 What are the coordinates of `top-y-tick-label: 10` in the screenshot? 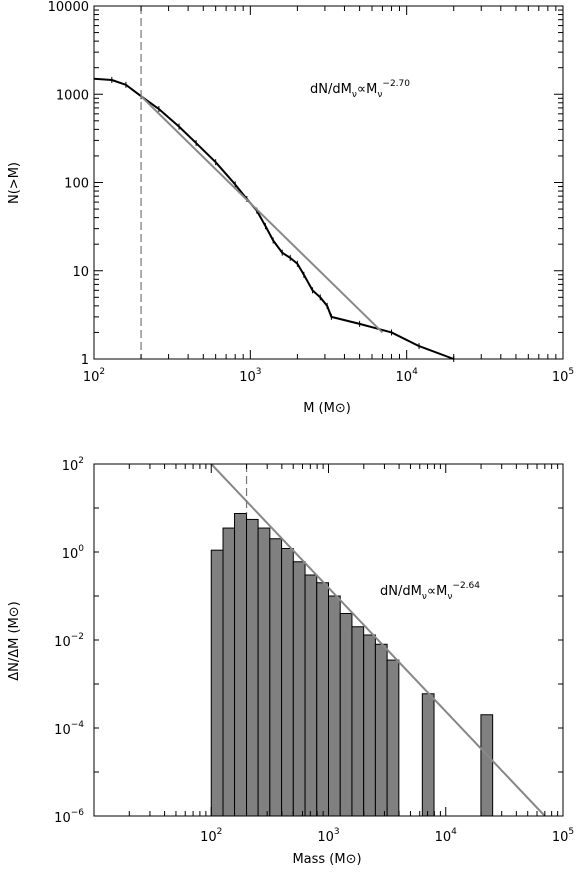 It's located at (80, 272).